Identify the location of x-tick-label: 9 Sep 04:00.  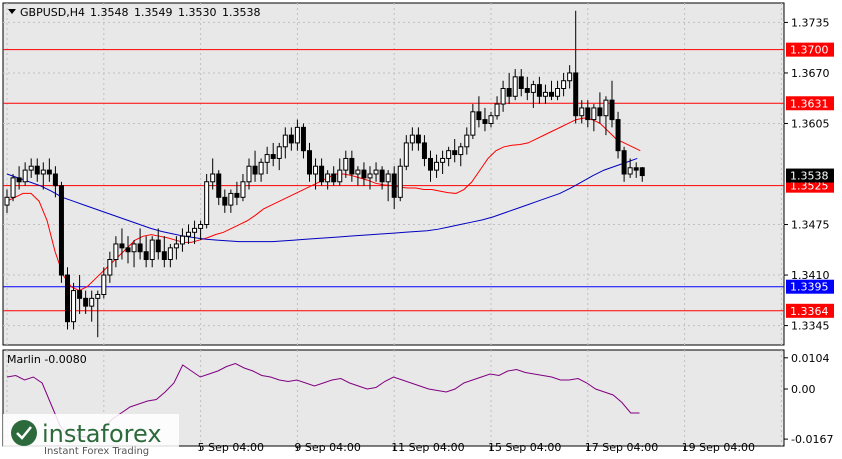
(327, 447).